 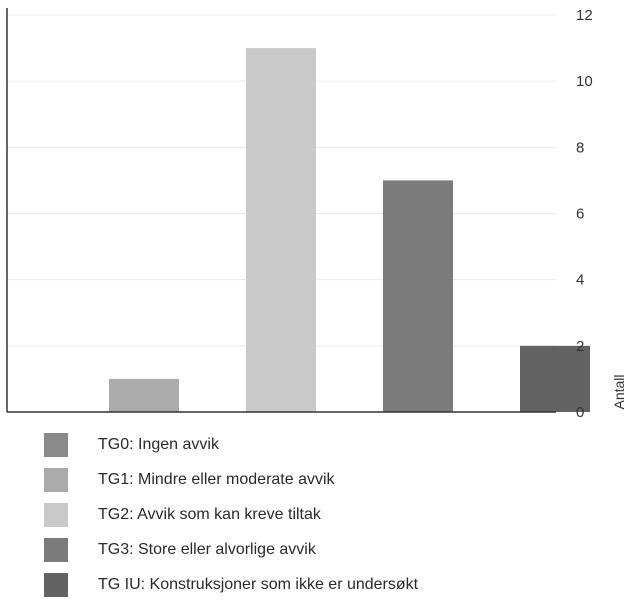 I want to click on y-tick-labels: 0 2 4 6 8 10 12, so click(x=584, y=214).